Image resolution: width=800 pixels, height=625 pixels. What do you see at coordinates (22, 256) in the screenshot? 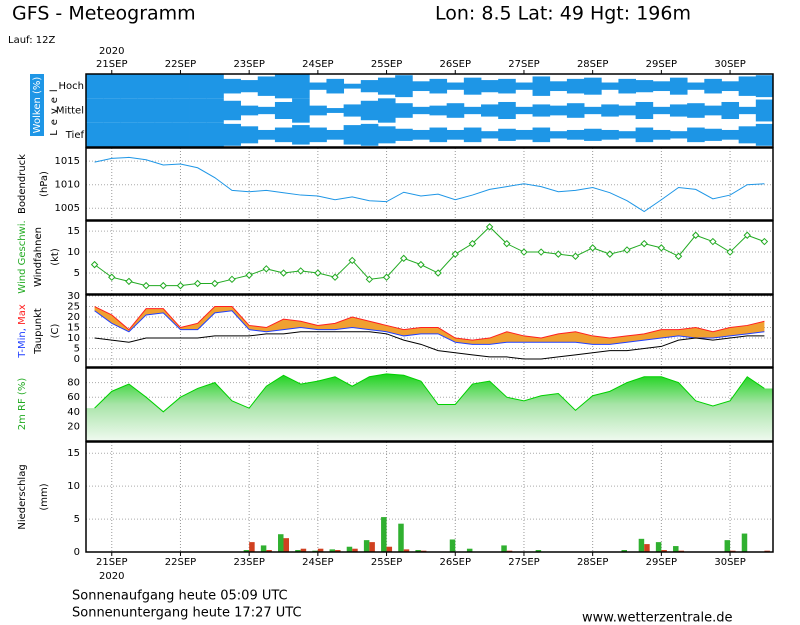
I see `y-label: Wind Geschwi.` at bounding box center [22, 256].